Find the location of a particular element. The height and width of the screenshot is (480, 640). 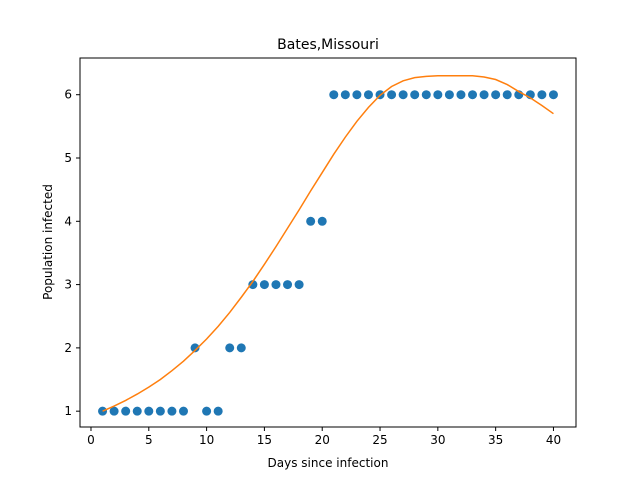

x-tick-label: 25 is located at coordinates (379, 440).